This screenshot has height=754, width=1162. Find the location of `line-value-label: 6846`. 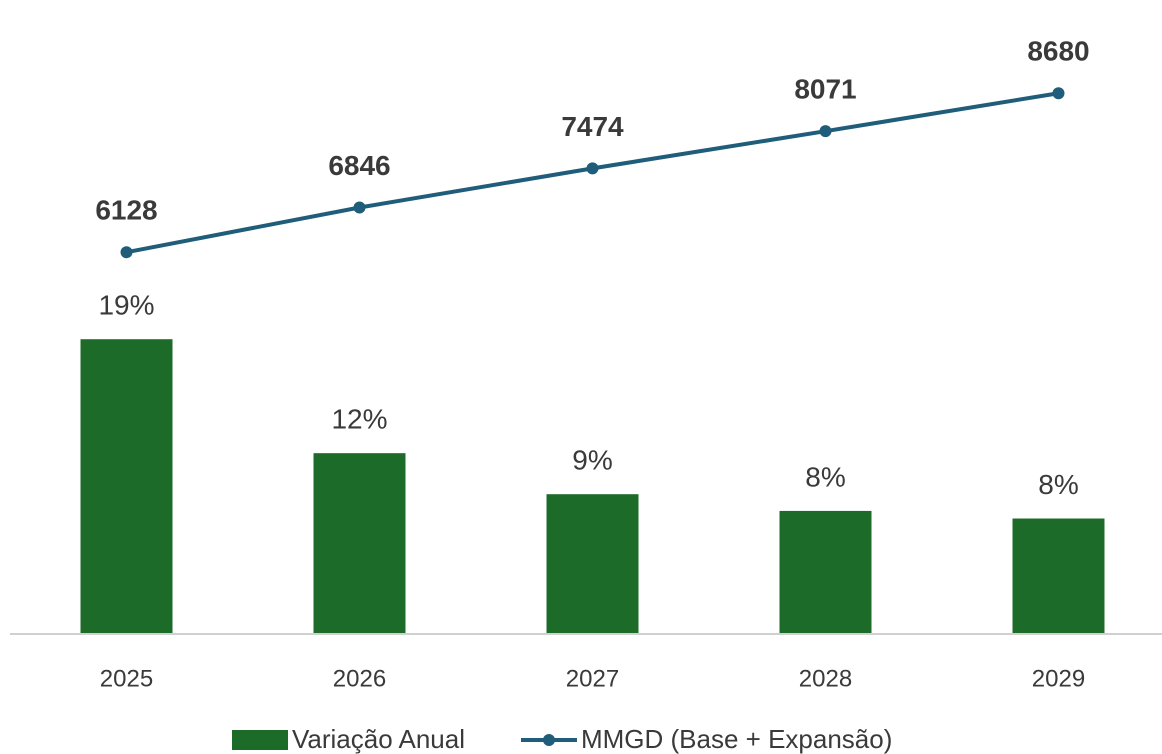

line-value-label: 6846 is located at coordinates (359, 165).